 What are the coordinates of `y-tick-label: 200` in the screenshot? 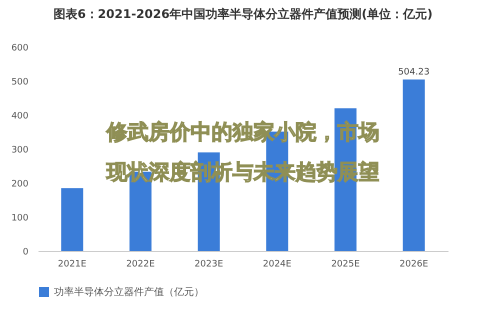 It's located at (20, 185).